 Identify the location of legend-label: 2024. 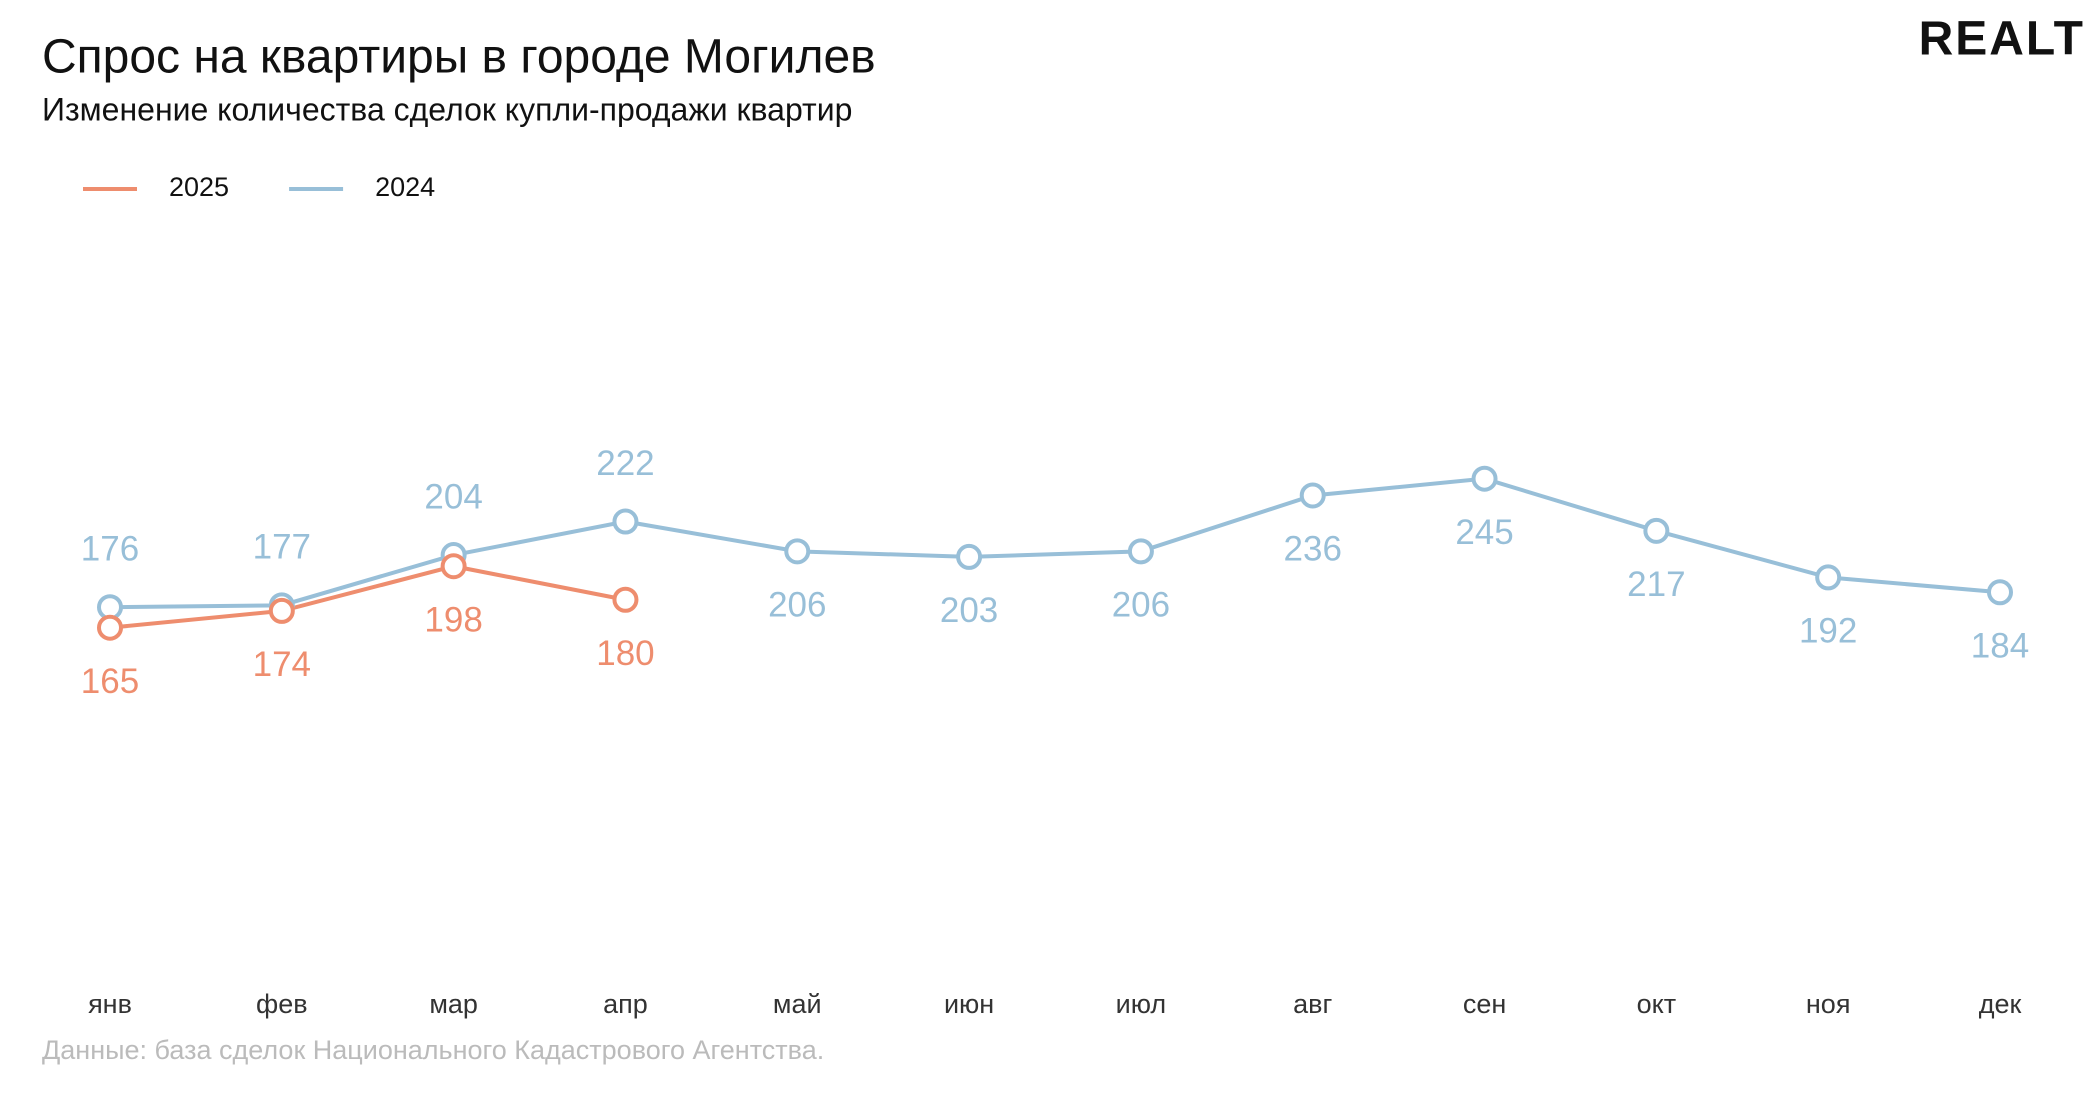
(405, 187).